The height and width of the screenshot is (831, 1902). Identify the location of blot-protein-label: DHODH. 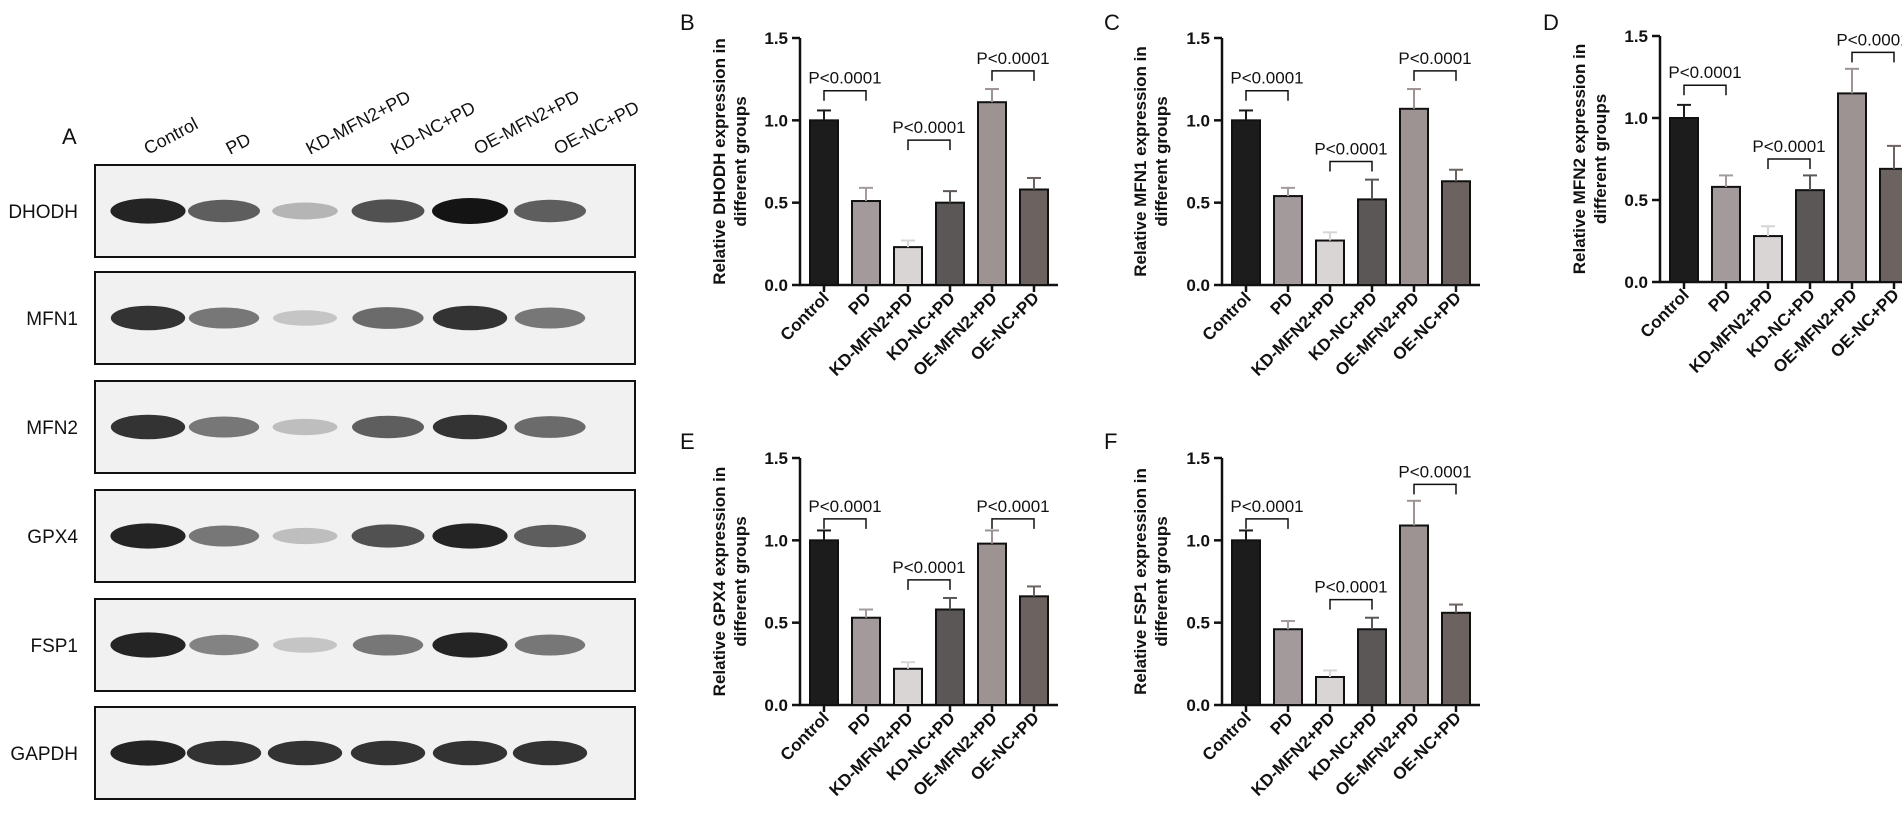
(43, 212).